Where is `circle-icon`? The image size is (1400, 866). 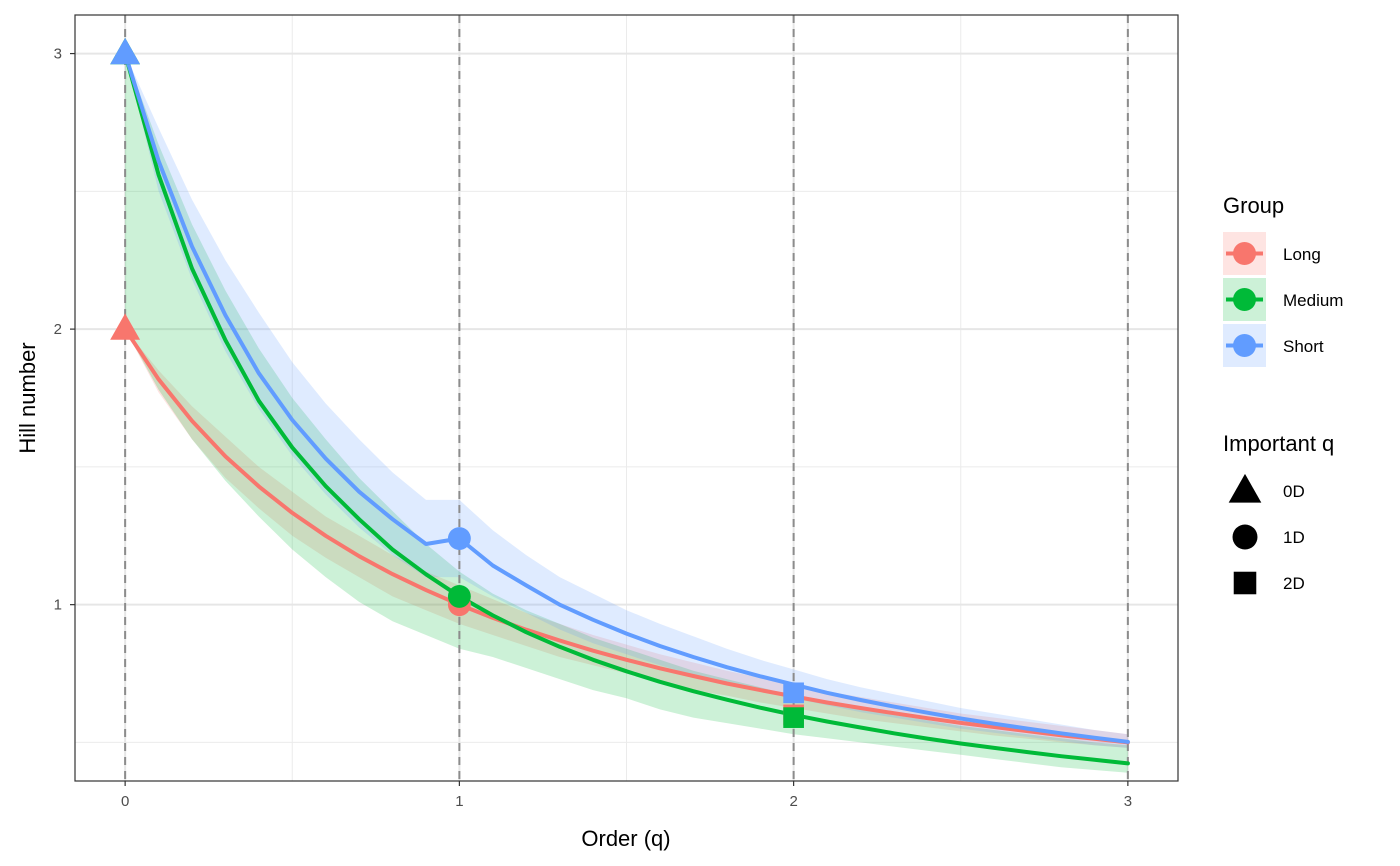 circle-icon is located at coordinates (1245, 537).